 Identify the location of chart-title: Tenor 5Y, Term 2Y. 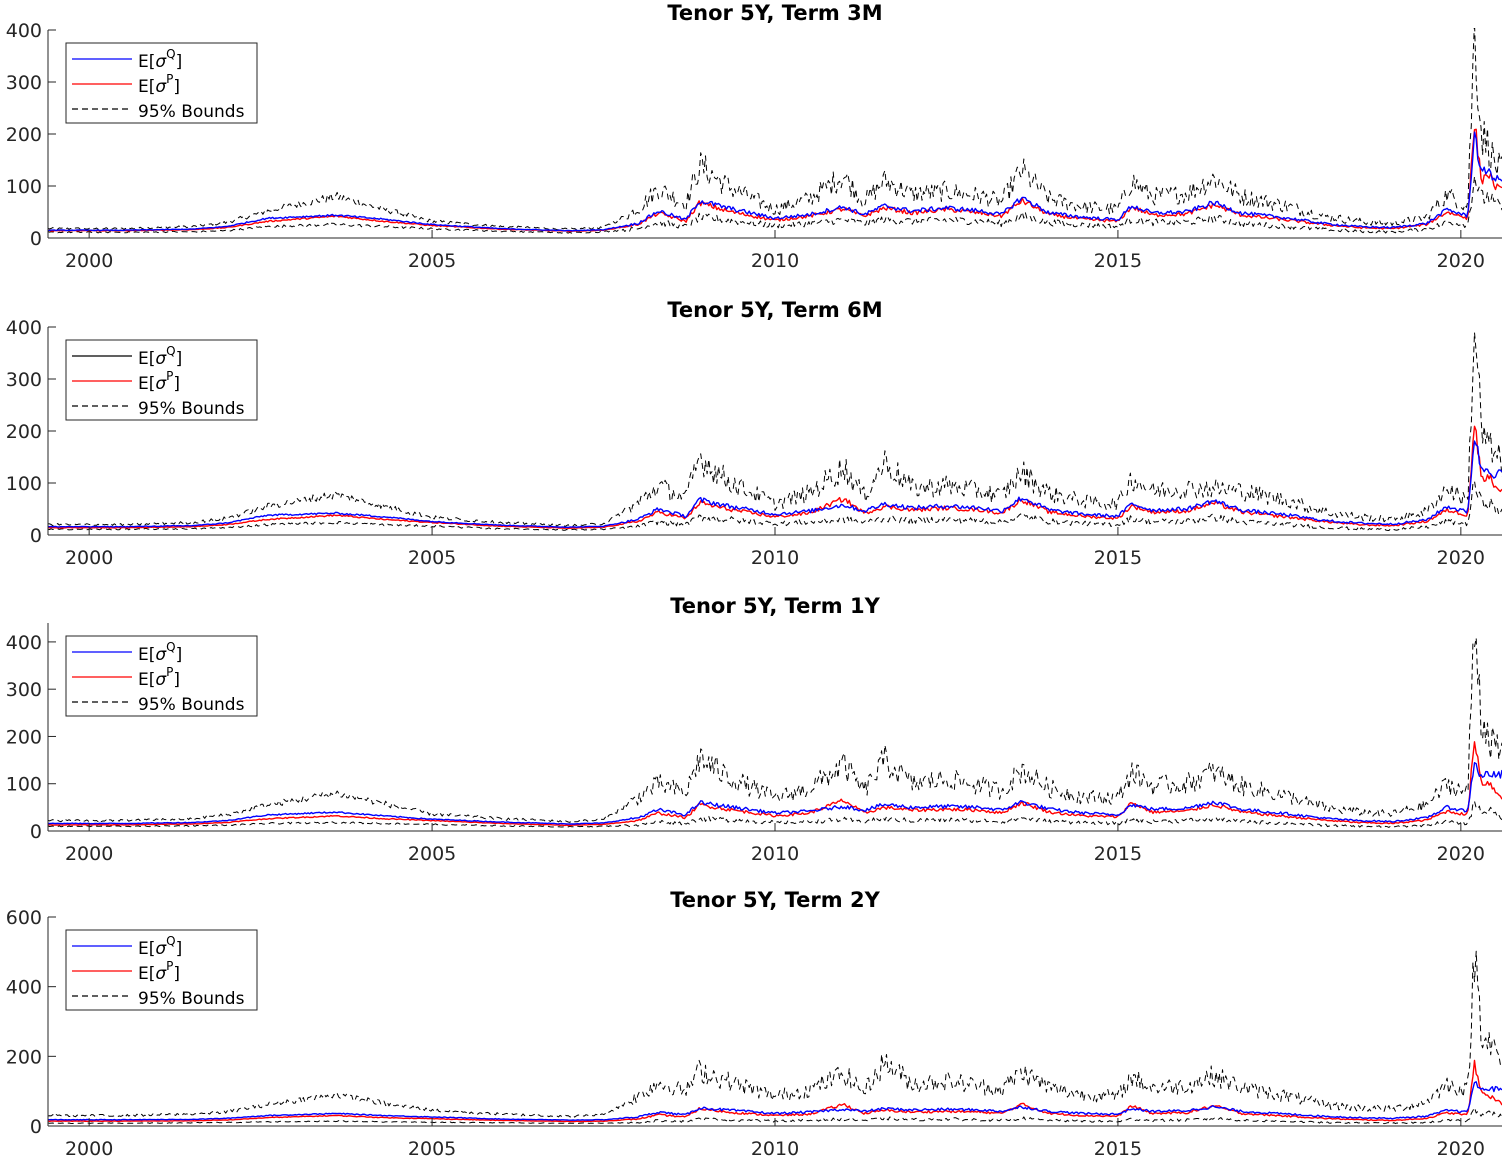
(775, 900).